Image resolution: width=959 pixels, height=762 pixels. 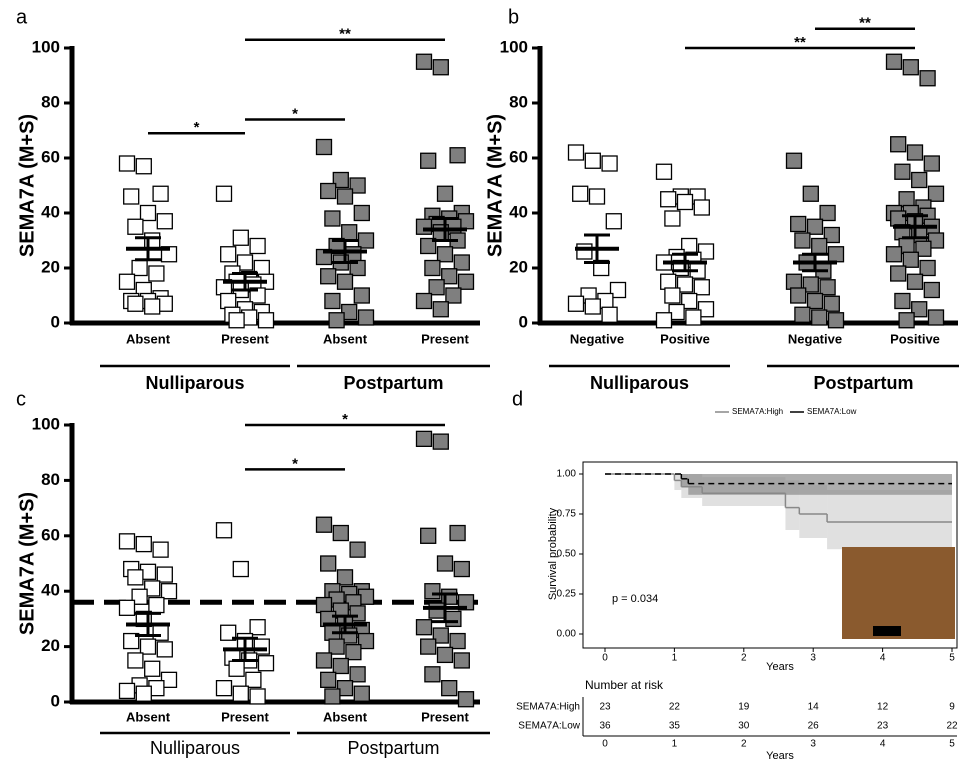 I want to click on panel-letter: d, so click(x=517, y=399).